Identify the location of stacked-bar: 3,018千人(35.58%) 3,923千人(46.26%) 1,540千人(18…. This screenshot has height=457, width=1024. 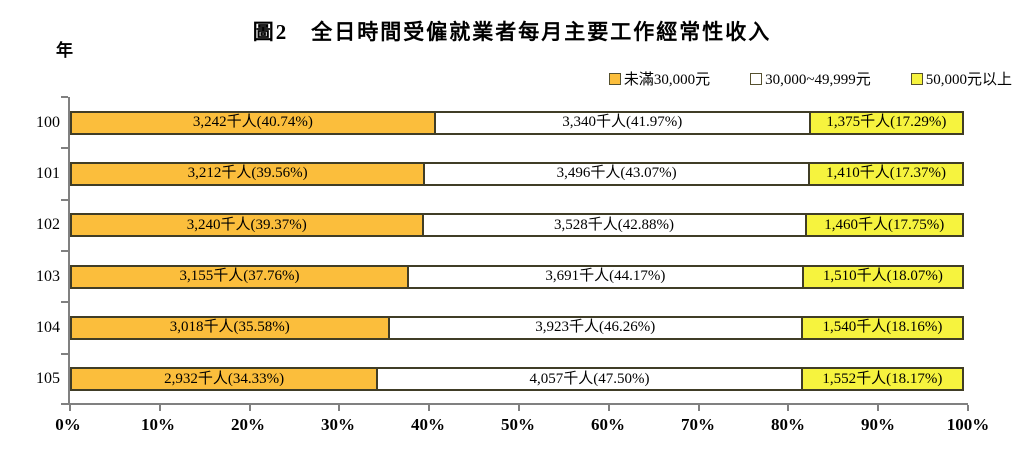
(519, 327).